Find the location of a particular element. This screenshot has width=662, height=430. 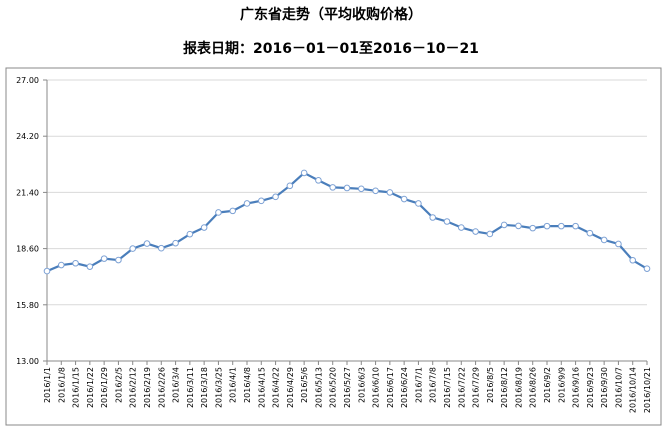

x-tick-label: 2016/2/5 is located at coordinates (118, 385).